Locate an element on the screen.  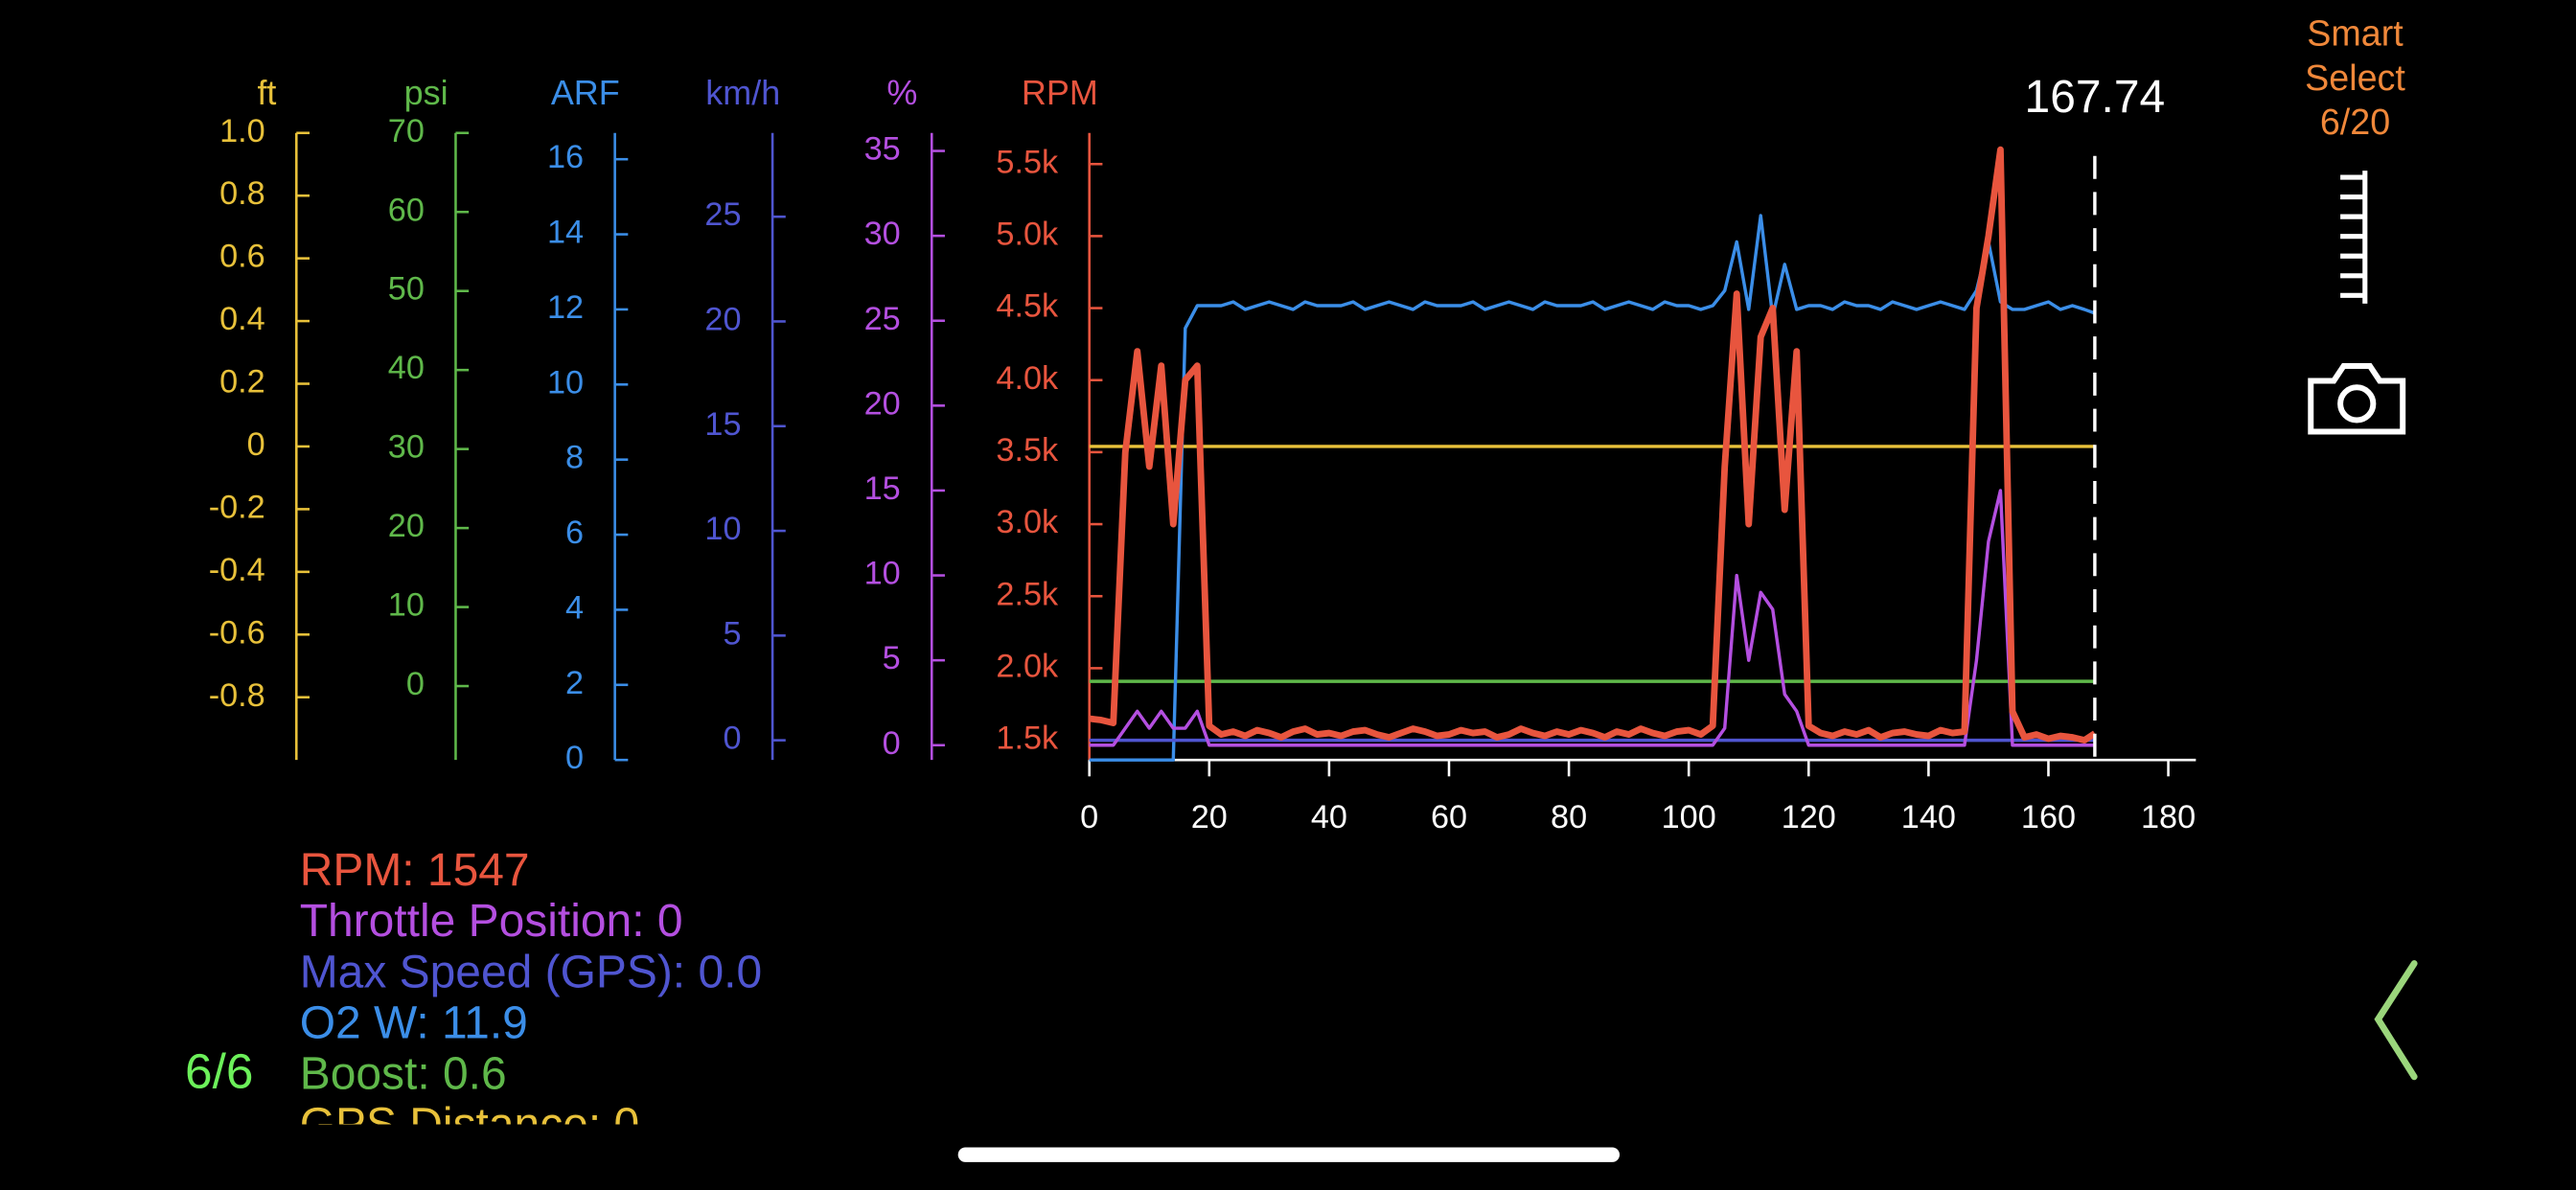
y-tick-label: 16 is located at coordinates (565, 157).